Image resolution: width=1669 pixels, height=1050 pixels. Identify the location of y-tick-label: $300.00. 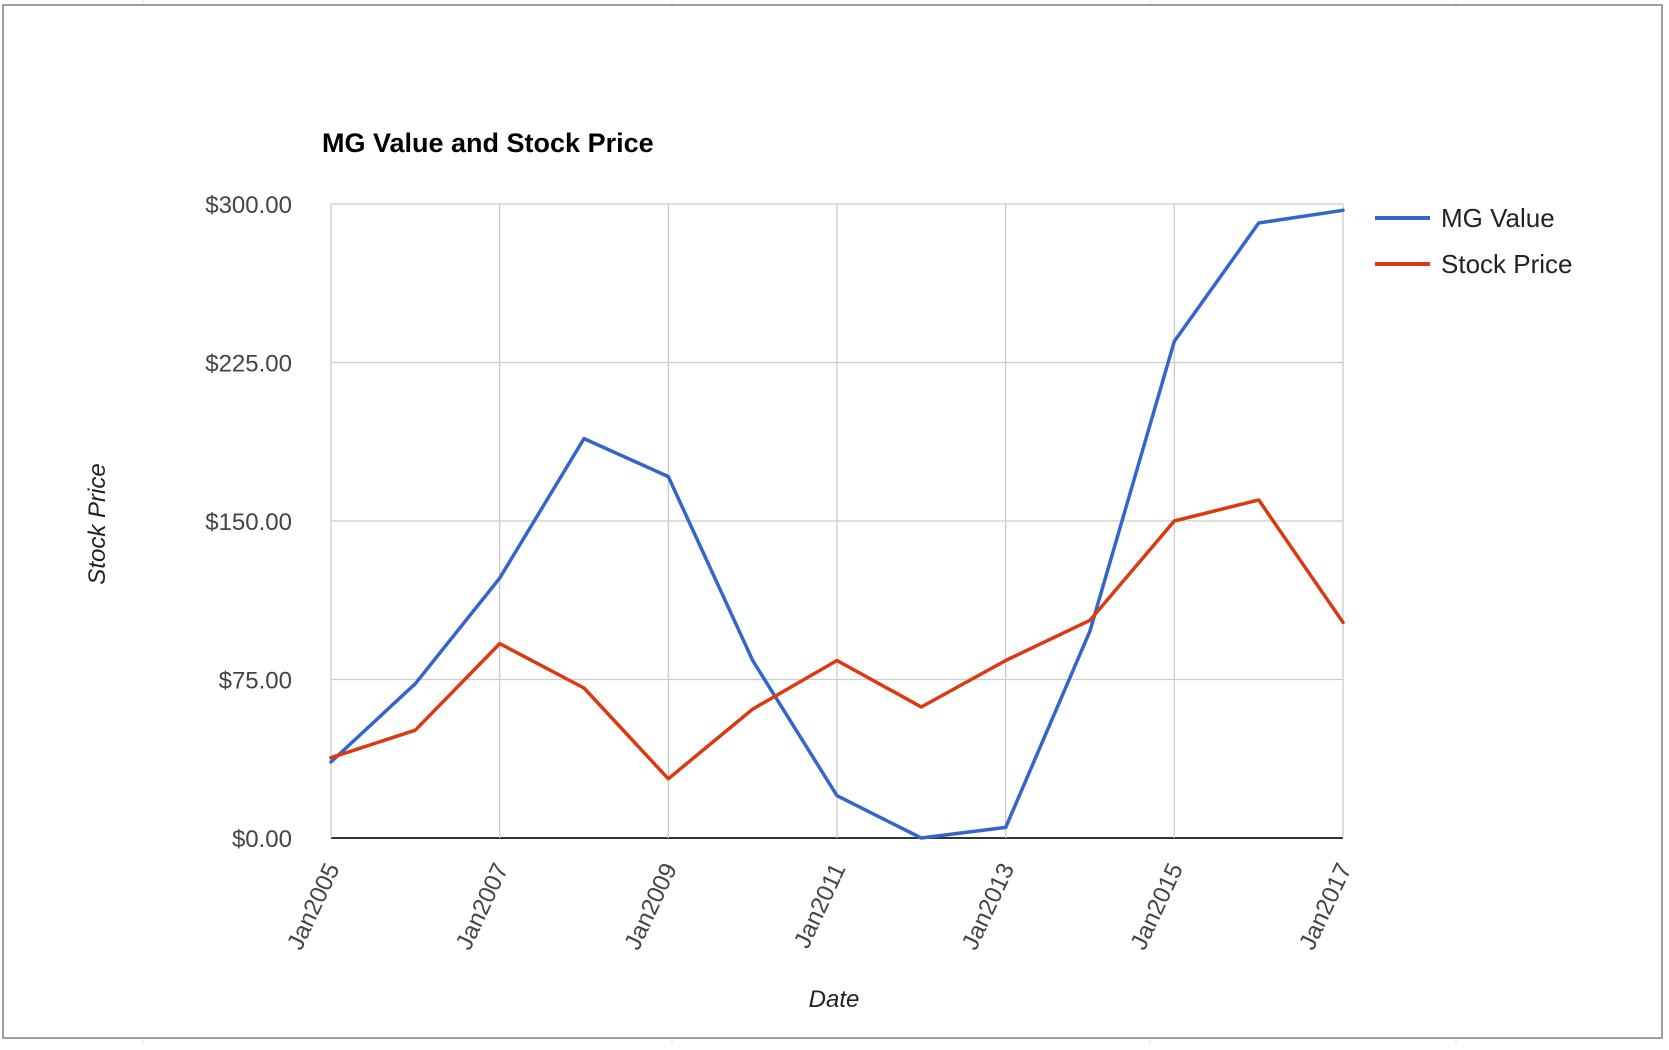
(248, 205).